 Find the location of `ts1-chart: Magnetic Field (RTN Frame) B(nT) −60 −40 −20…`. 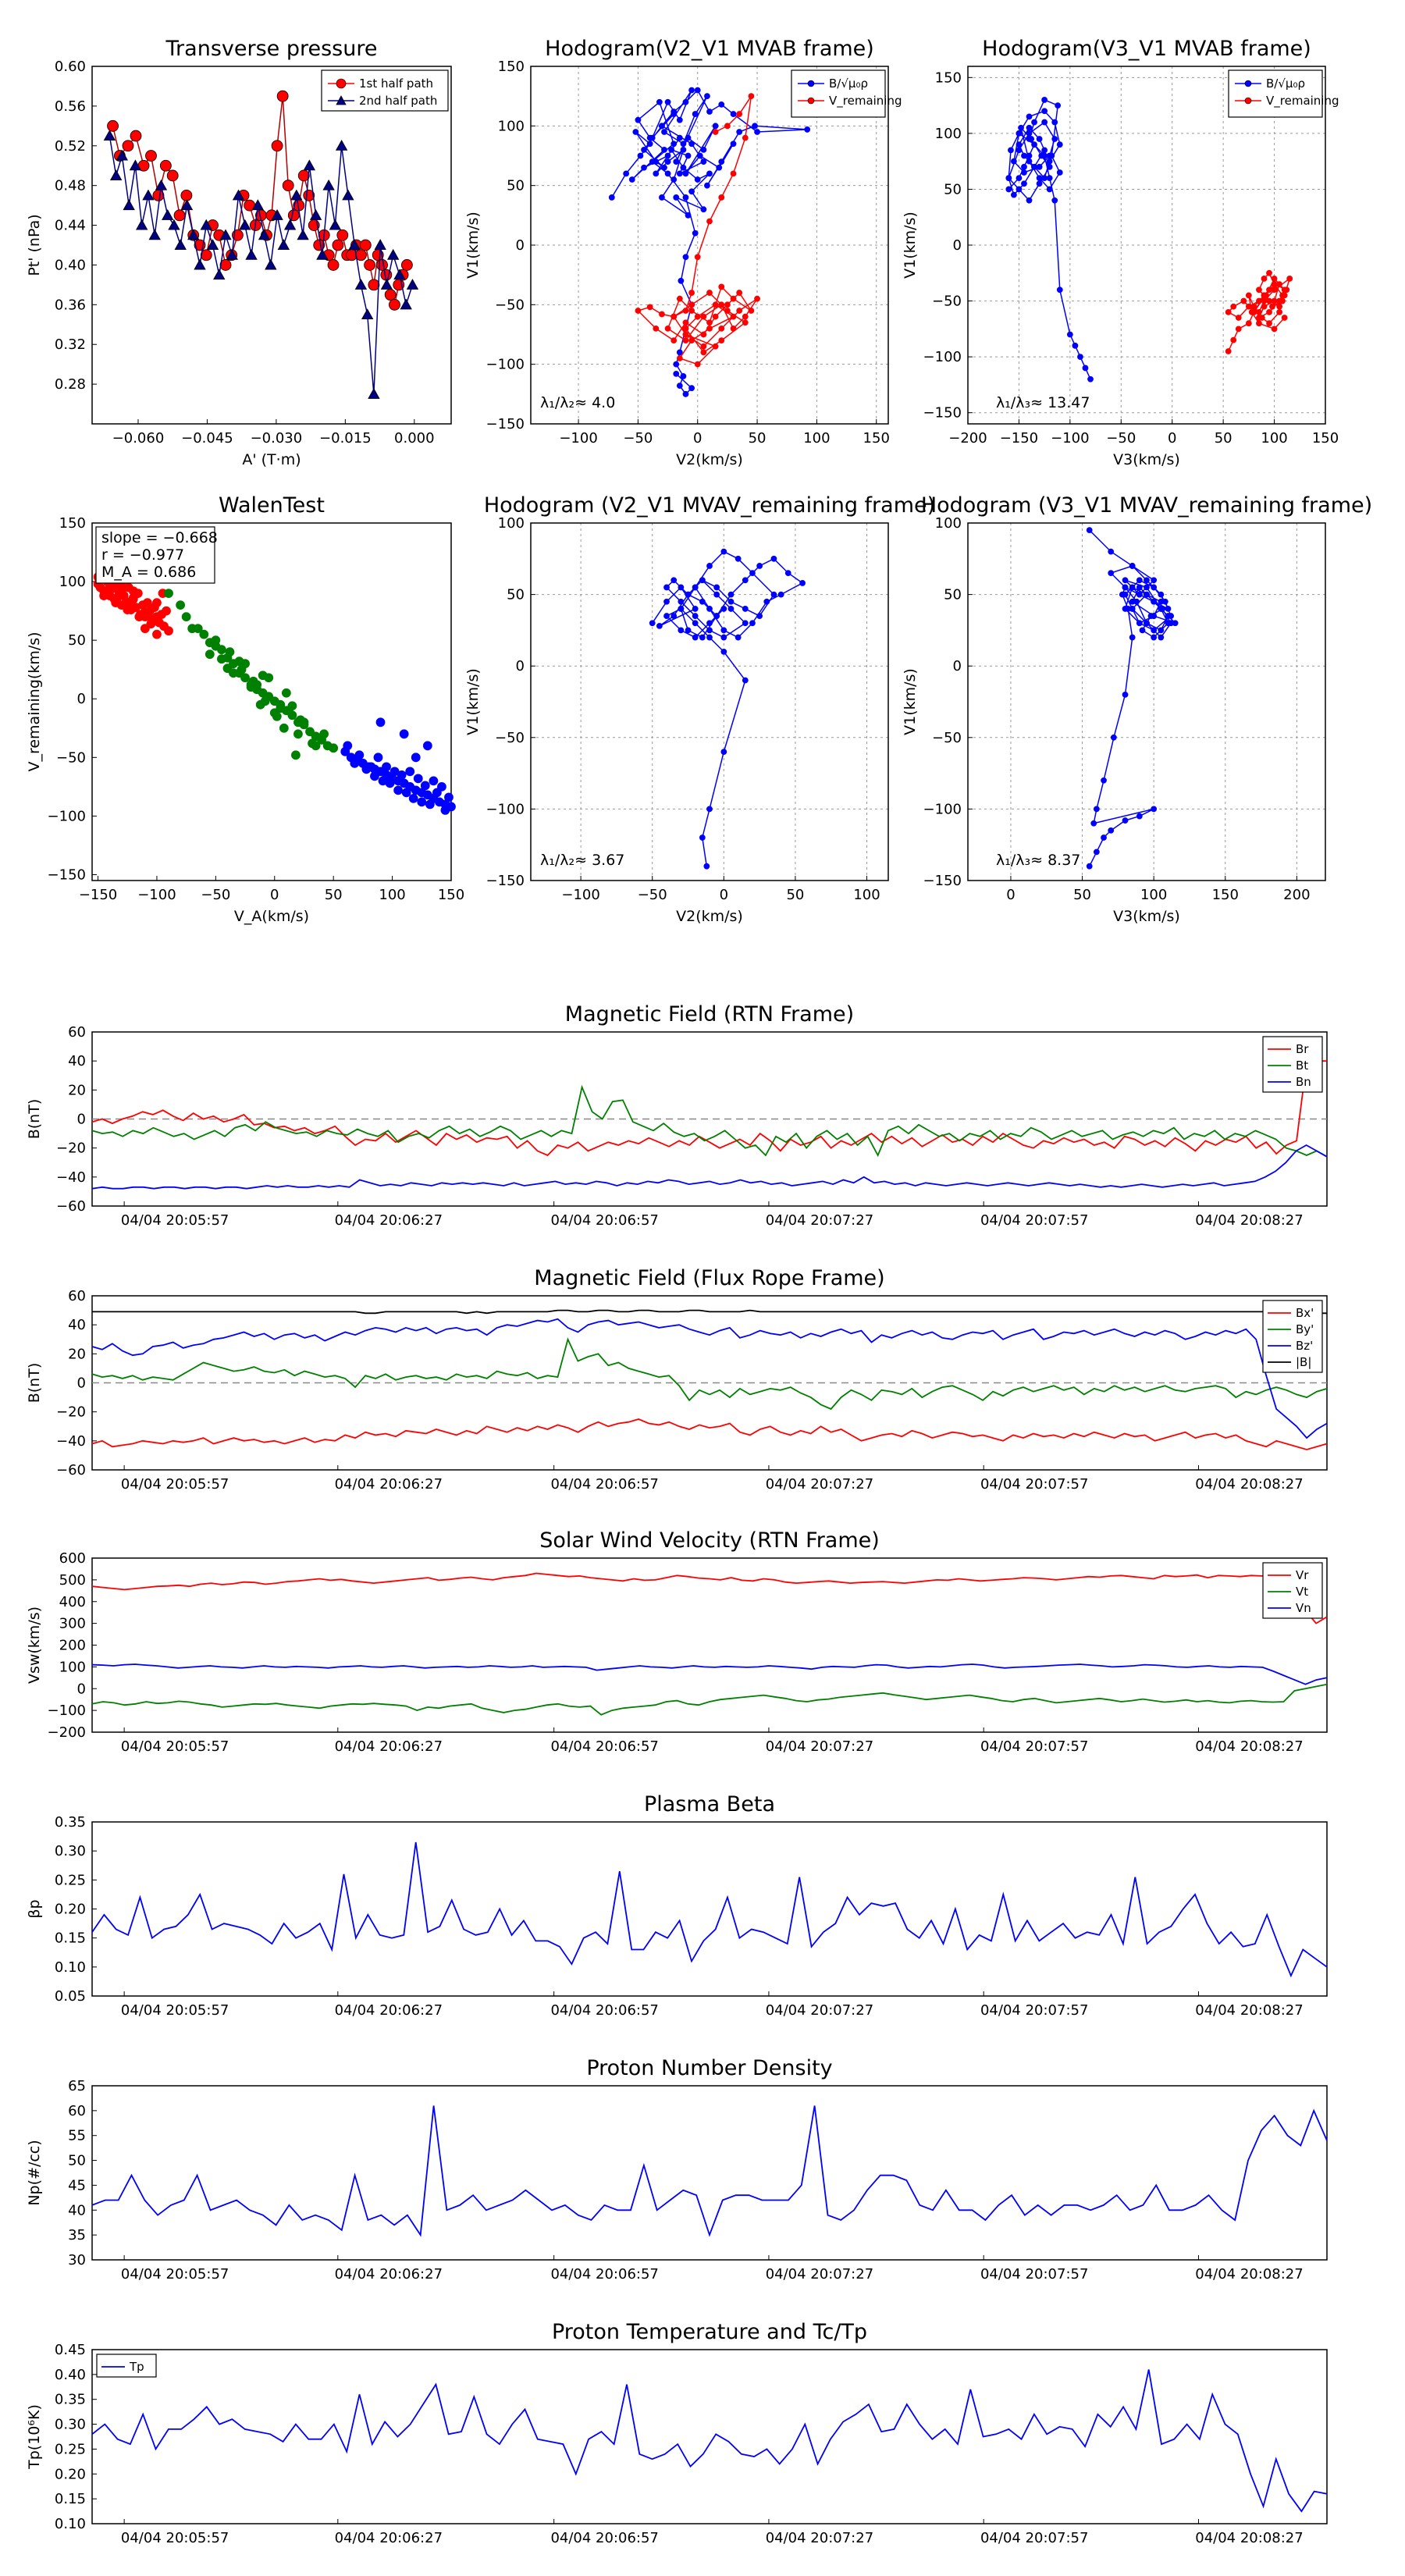

ts1-chart: Magnetic Field (RTN Frame) B(nT) −60 −40 −20… is located at coordinates (677, 1115).